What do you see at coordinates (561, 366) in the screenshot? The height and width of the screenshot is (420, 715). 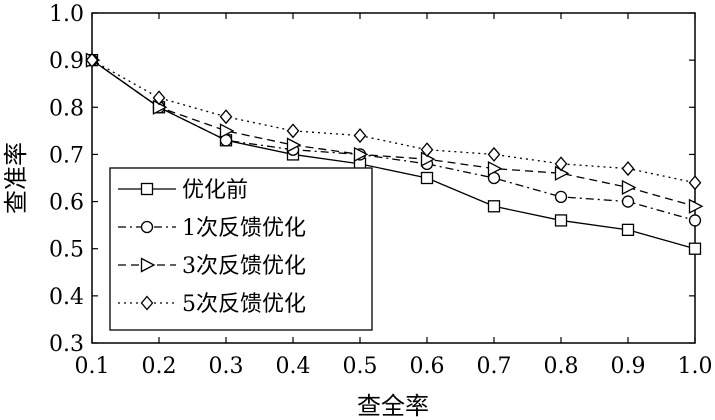 I see `x-tick-label: 0.8` at bounding box center [561, 366].